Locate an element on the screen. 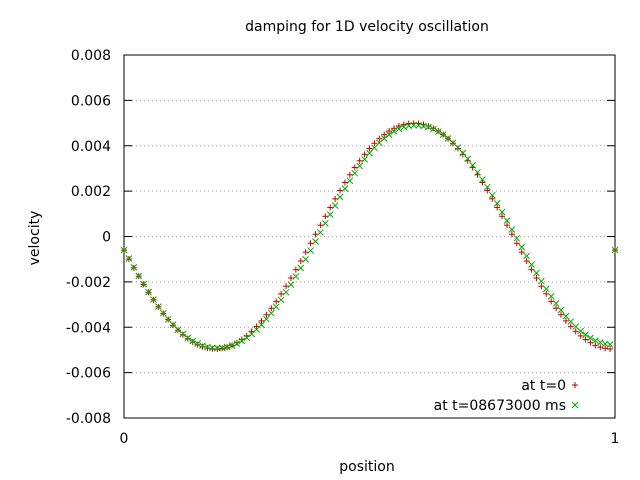 The width and height of the screenshot is (640, 480). y-tick-label: -0.006 is located at coordinates (88, 374).